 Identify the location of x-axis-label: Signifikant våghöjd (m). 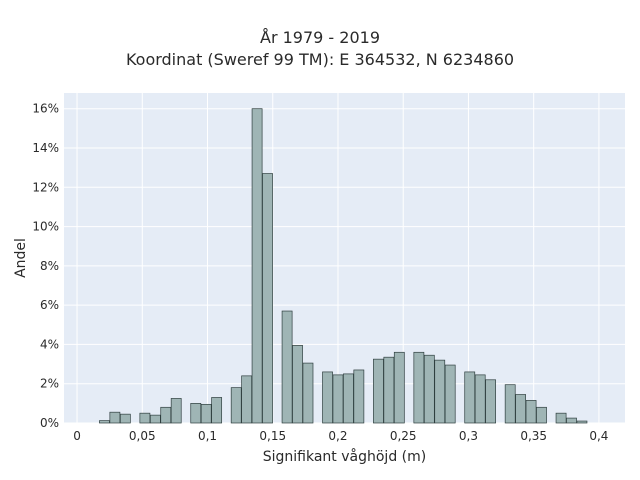
(344, 456).